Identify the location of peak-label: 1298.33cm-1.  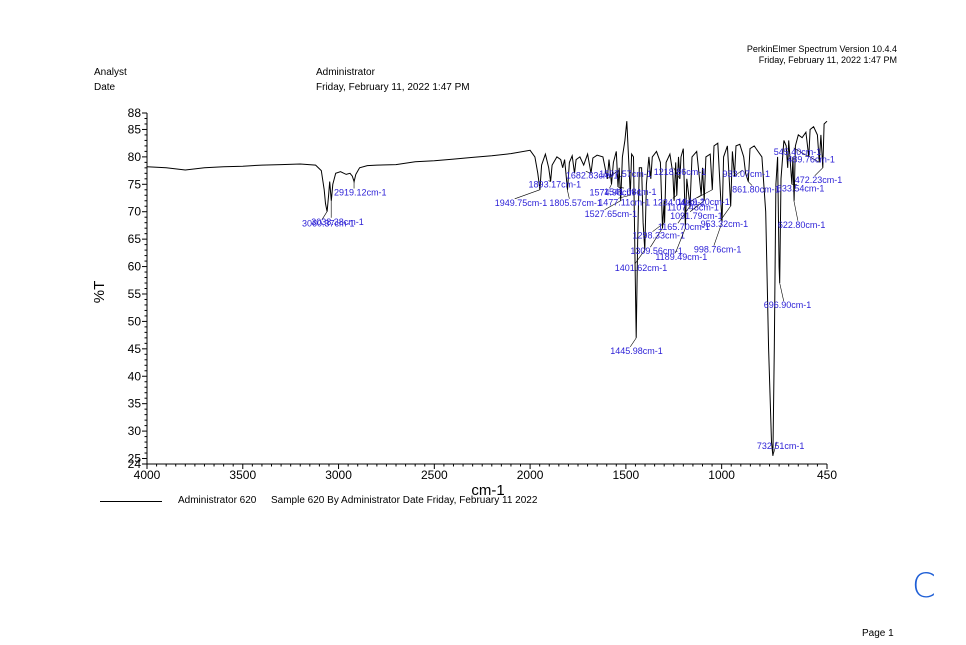
(659, 236).